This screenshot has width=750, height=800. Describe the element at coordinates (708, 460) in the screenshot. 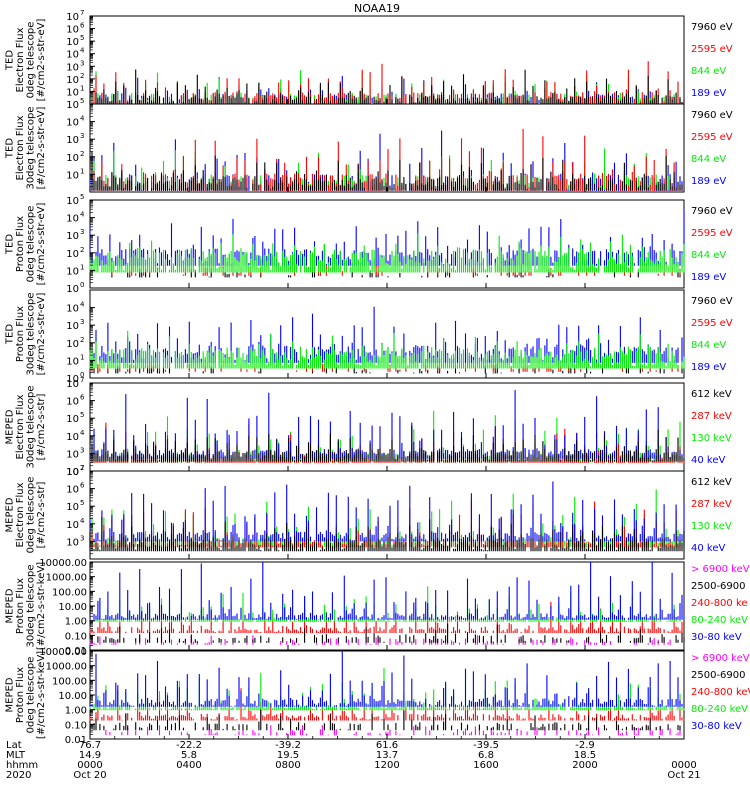

I see `legend-entry: 40 keV` at that location.